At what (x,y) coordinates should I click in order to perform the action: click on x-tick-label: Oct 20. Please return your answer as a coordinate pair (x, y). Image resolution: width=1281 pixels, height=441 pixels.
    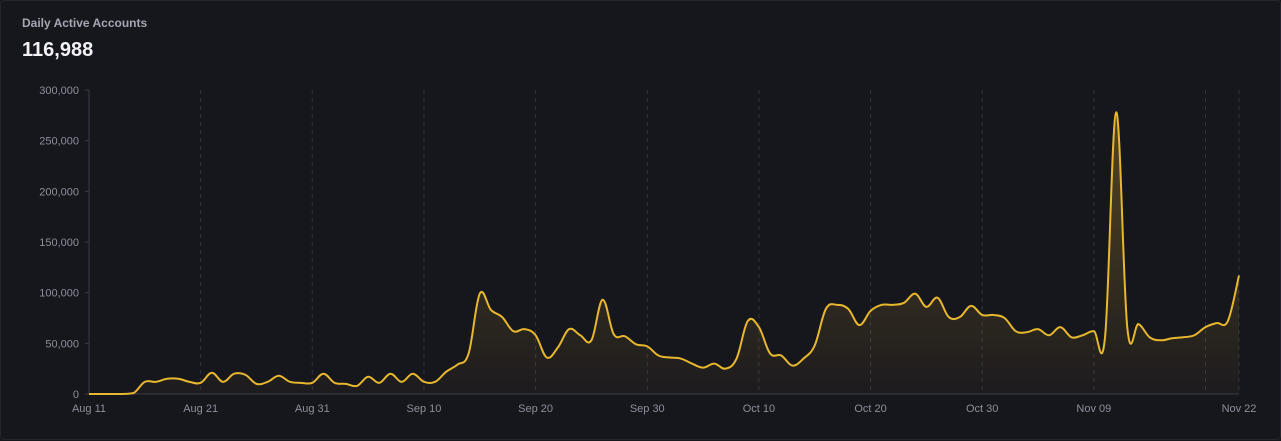
    Looking at the image, I should click on (870, 409).